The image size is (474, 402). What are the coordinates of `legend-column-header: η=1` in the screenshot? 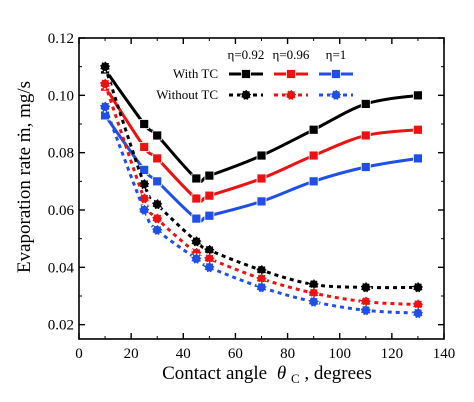 It's located at (336, 54).